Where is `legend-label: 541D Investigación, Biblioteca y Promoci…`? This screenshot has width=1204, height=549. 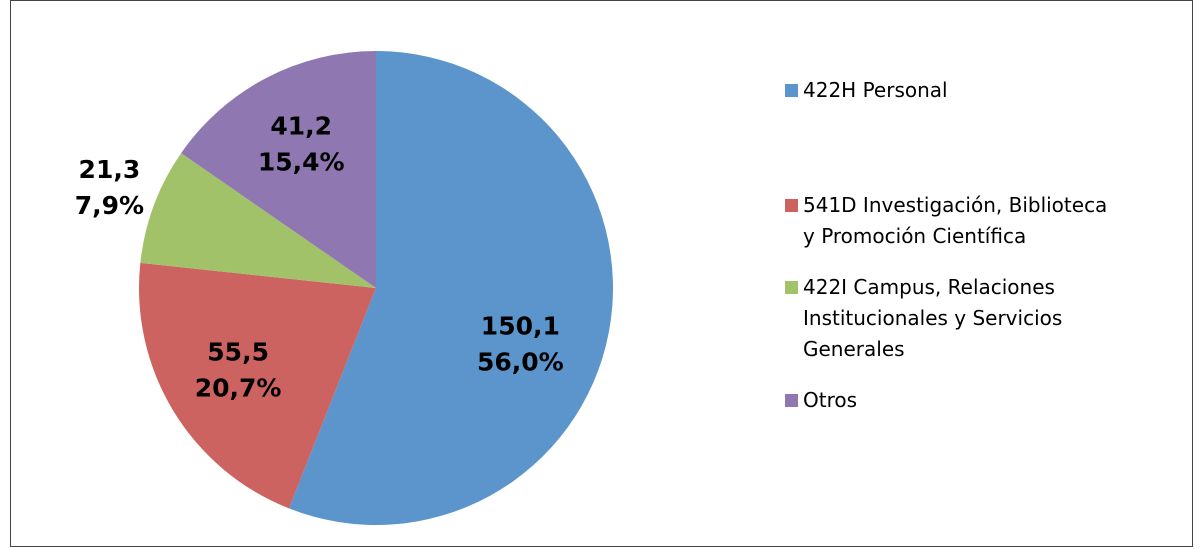
legend-label: 541D Investigación, Biblioteca y Promoci… is located at coordinates (955, 220).